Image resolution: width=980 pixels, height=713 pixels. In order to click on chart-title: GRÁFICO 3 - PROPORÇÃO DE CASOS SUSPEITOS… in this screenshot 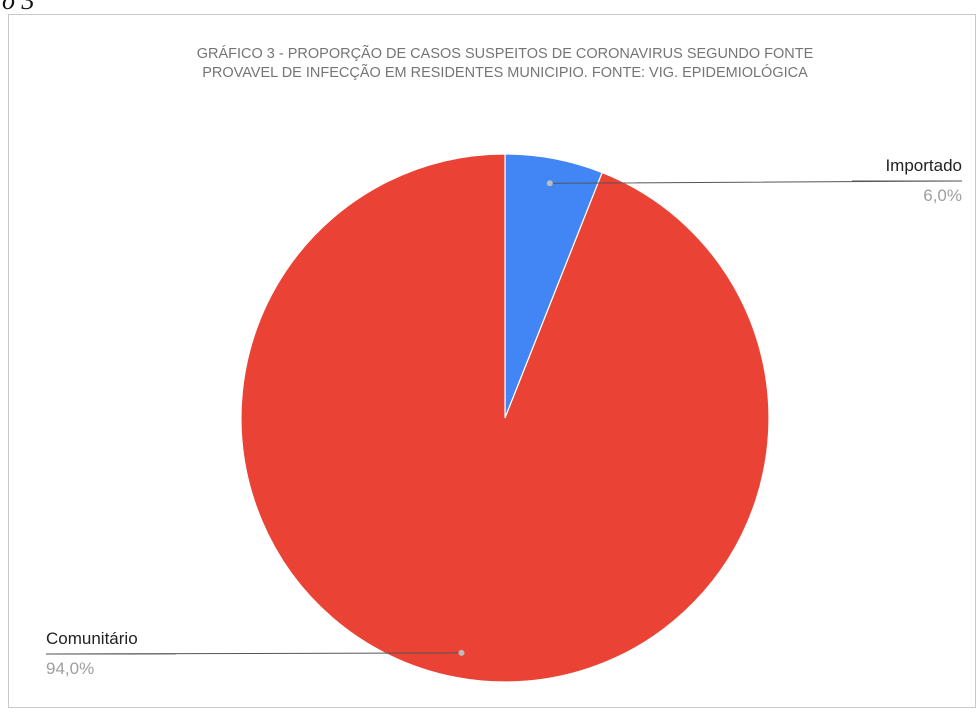, I will do `click(505, 63)`.